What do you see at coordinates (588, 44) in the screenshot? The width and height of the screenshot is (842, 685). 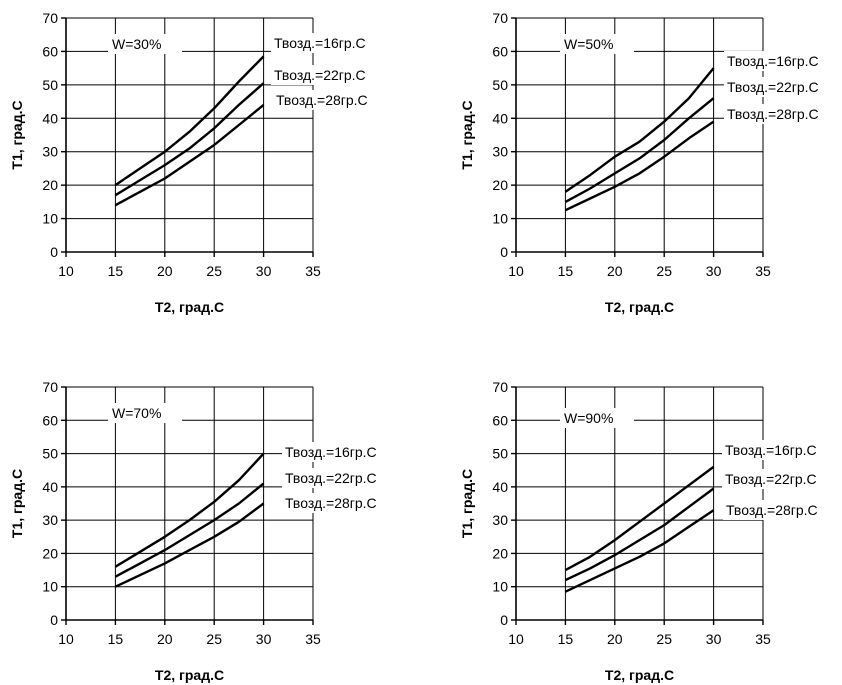 I see `inset-label: W=50%` at bounding box center [588, 44].